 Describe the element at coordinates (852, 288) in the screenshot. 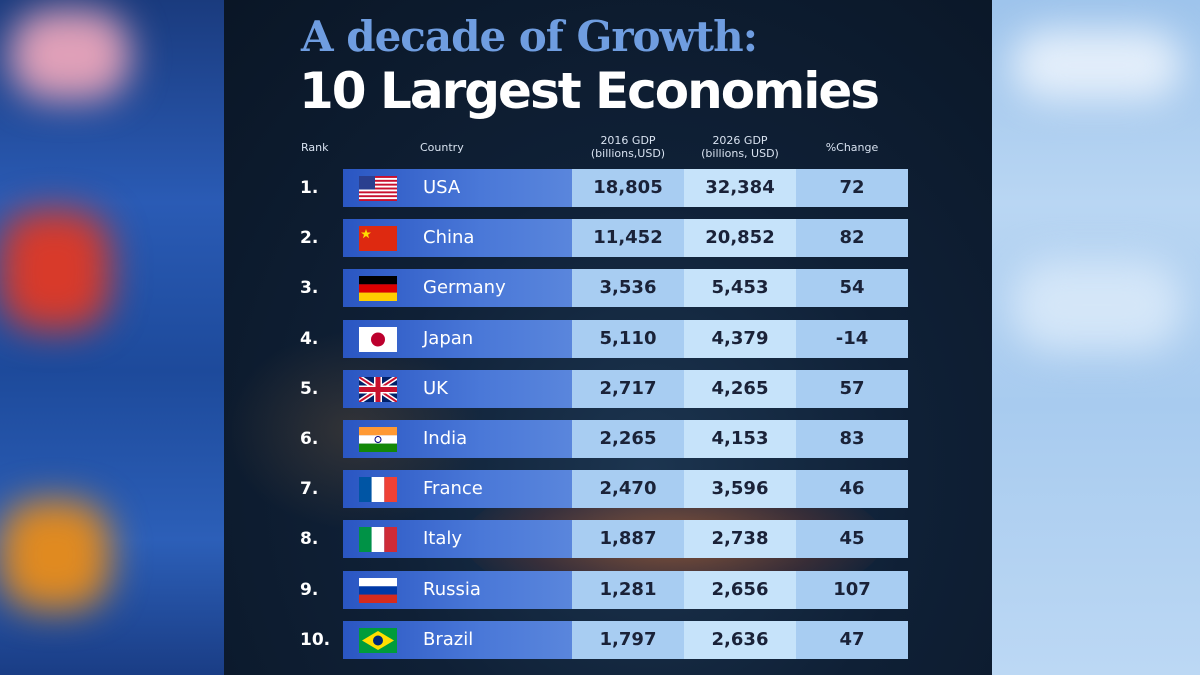

I see `percent-change-value: 54` at that location.